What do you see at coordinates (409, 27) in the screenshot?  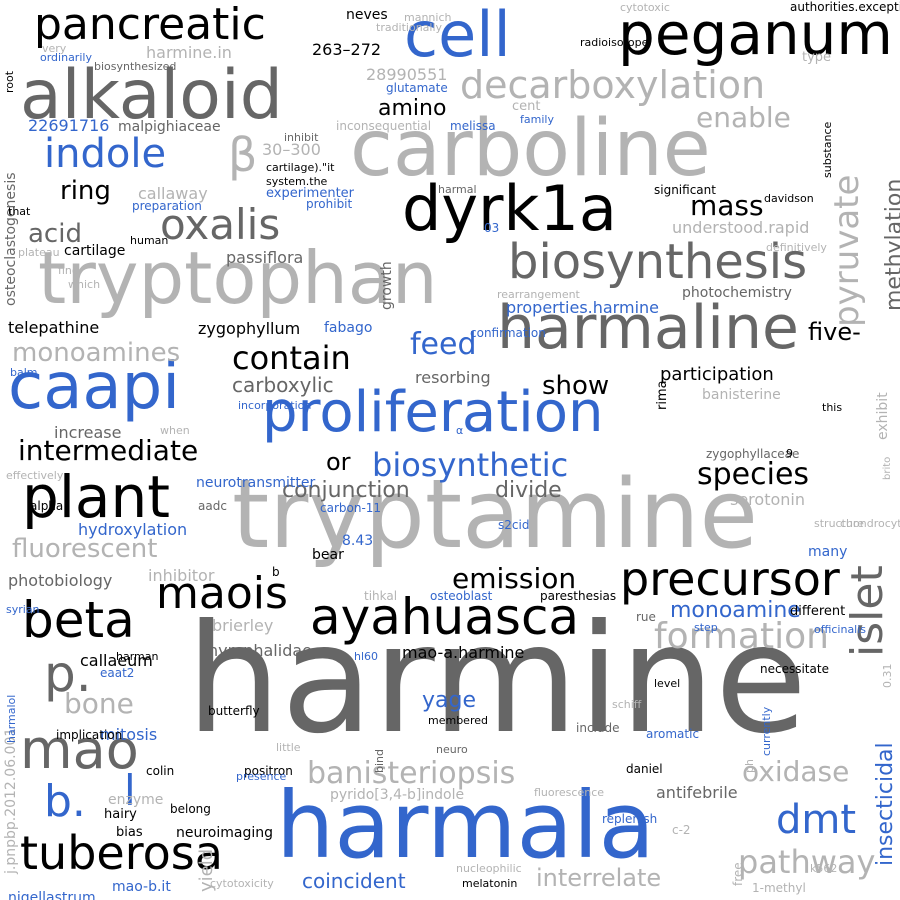 I see `cloud-word: traditionally` at bounding box center [409, 27].